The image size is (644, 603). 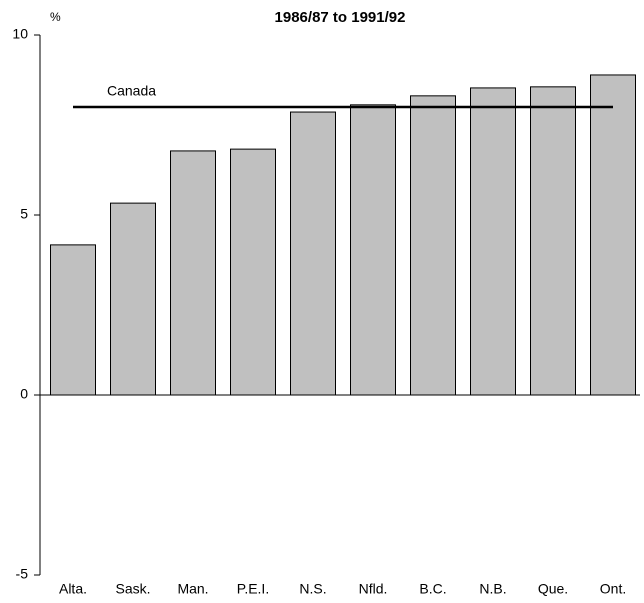 What do you see at coordinates (432, 589) in the screenshot?
I see `x-tick-label: B.C.` at bounding box center [432, 589].